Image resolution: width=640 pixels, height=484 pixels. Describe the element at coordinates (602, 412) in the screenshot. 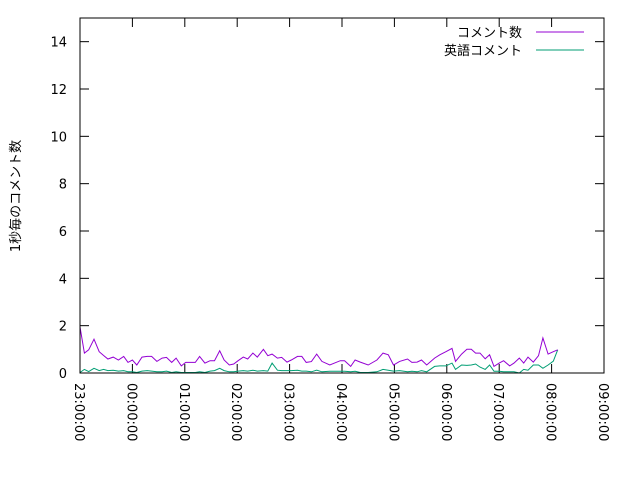

I see `x-tick-label: 09:00:00` at that location.